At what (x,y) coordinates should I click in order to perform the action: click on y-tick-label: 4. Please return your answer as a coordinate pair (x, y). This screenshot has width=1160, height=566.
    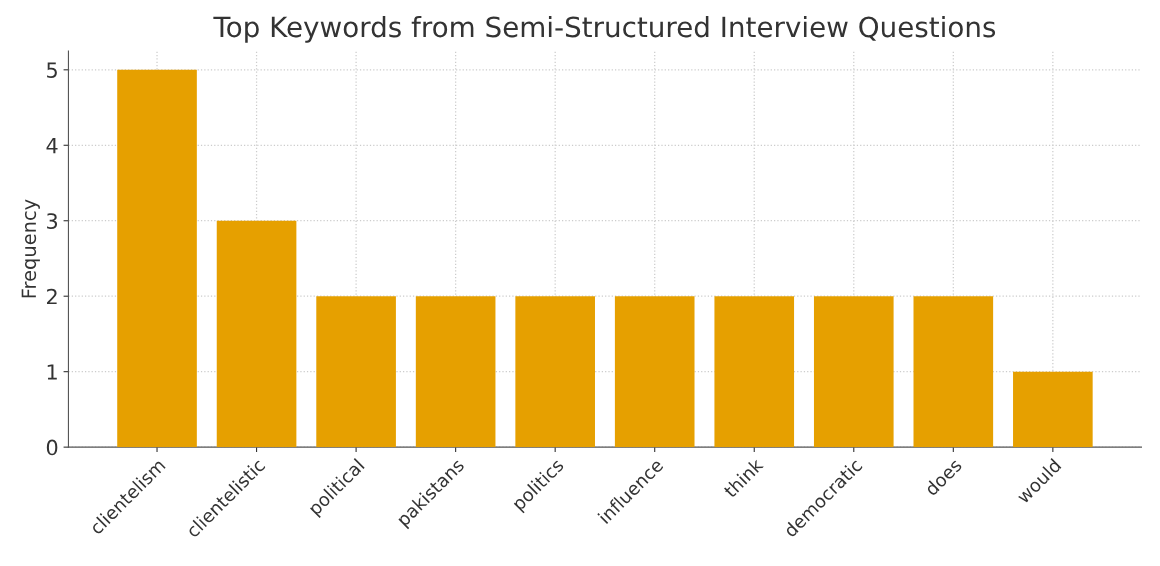
    Looking at the image, I should click on (52, 146).